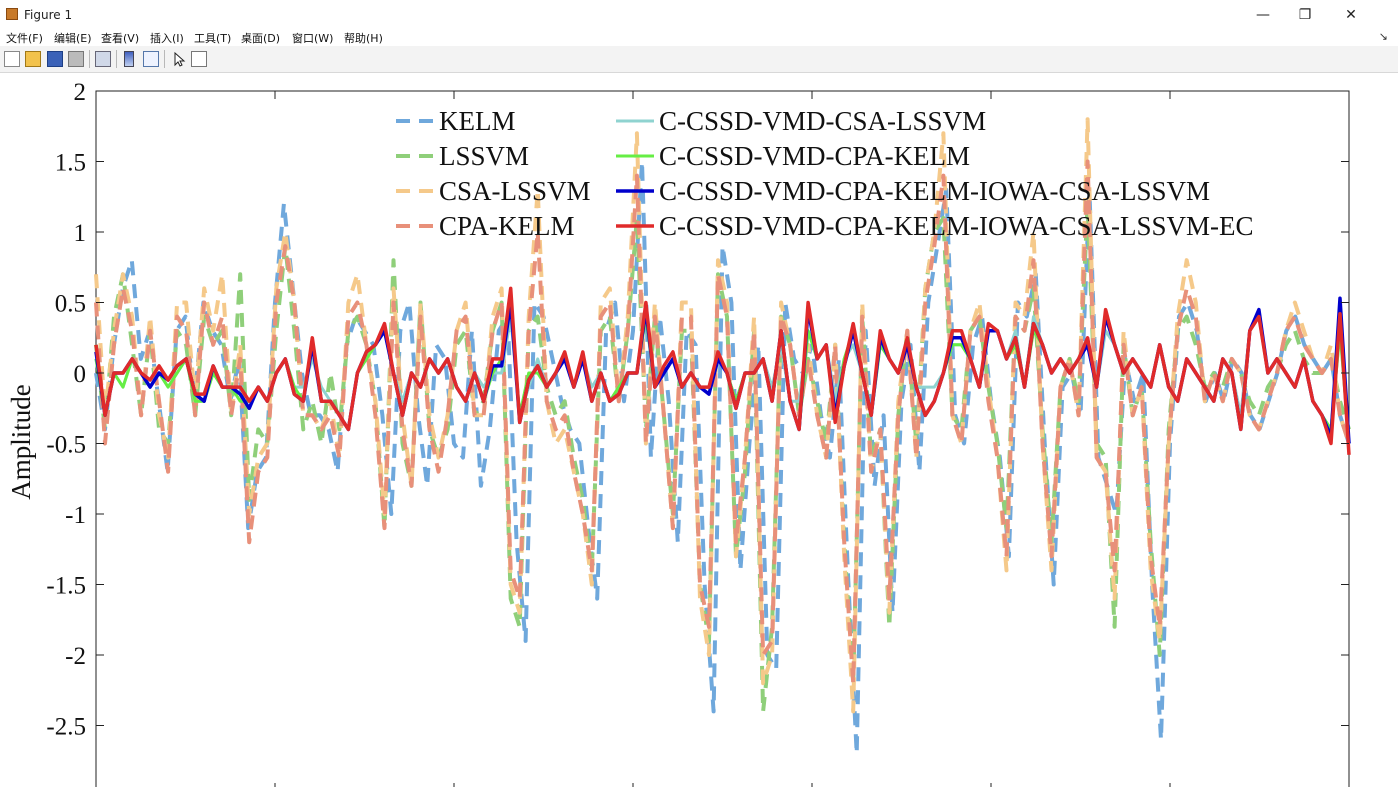 This screenshot has width=1398, height=787. What do you see at coordinates (507, 226) in the screenshot?
I see `legend-label: CPA-KELM` at bounding box center [507, 226].